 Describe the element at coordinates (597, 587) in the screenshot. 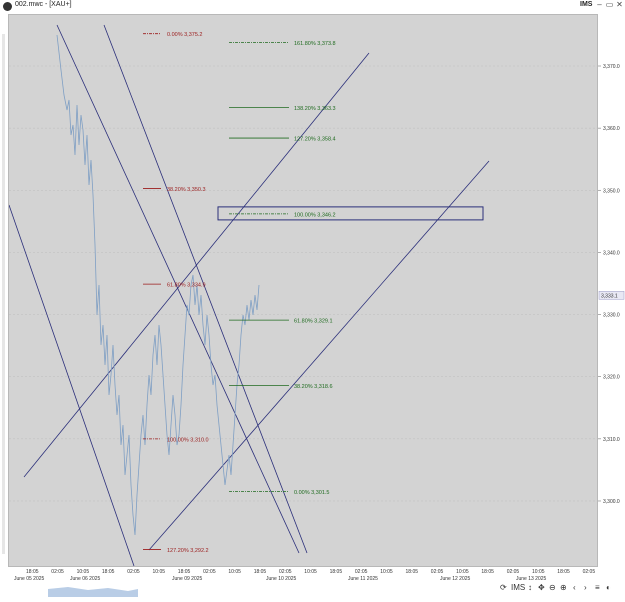

I see `menu-icon: ≡` at that location.